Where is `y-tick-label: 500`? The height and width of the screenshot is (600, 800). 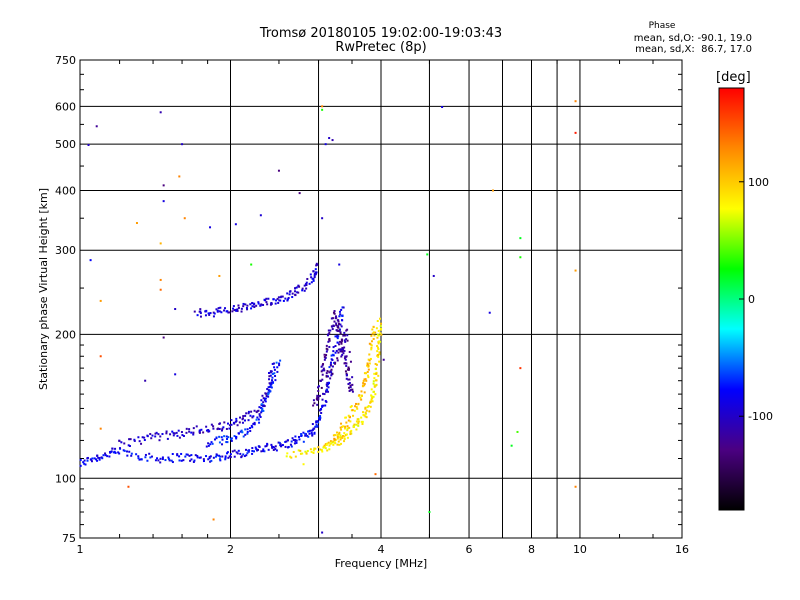 y-tick-label: 500 is located at coordinates (65, 144).